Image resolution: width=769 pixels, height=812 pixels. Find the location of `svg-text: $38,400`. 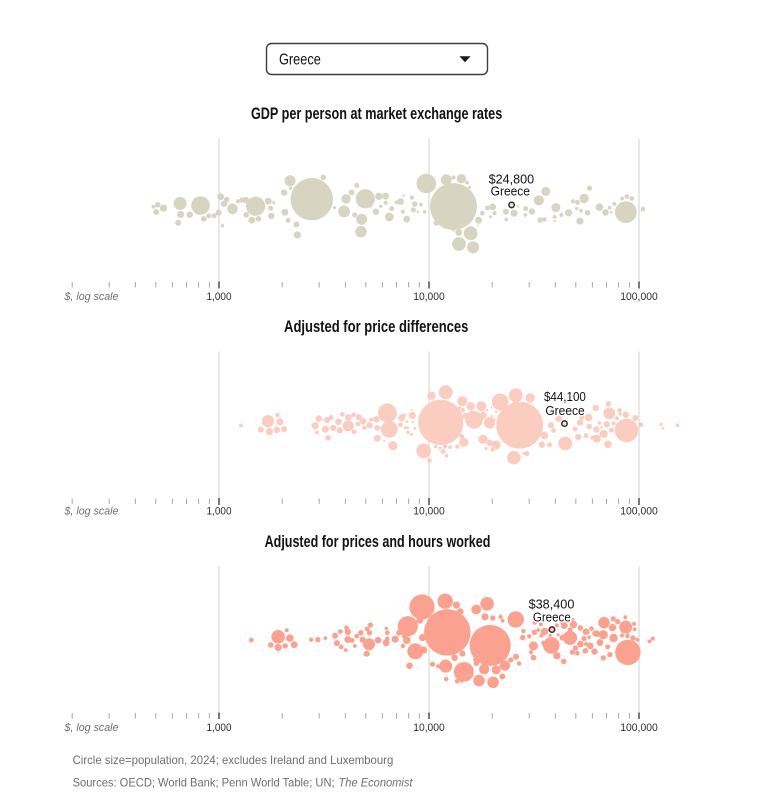

svg-text: $38,400 is located at coordinates (552, 604).